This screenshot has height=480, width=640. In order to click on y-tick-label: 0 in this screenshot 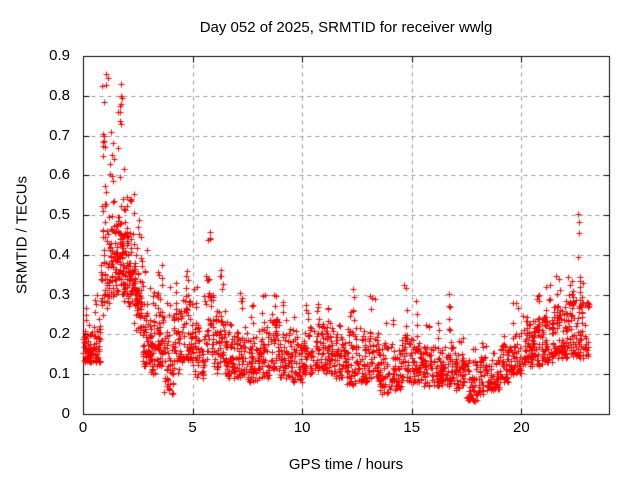, I will do `click(65, 413)`.